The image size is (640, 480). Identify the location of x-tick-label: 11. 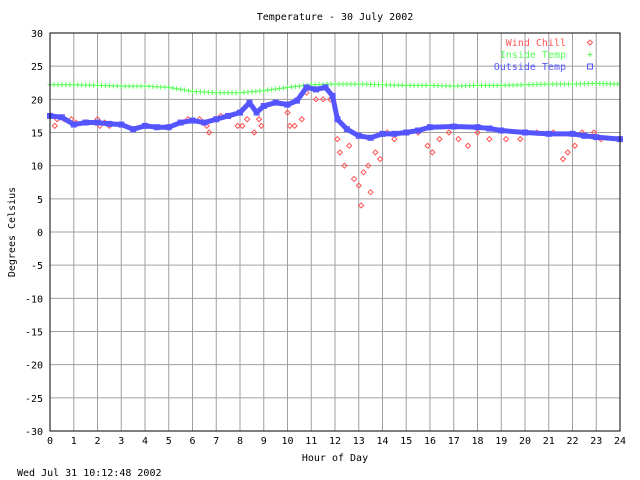
(311, 441).